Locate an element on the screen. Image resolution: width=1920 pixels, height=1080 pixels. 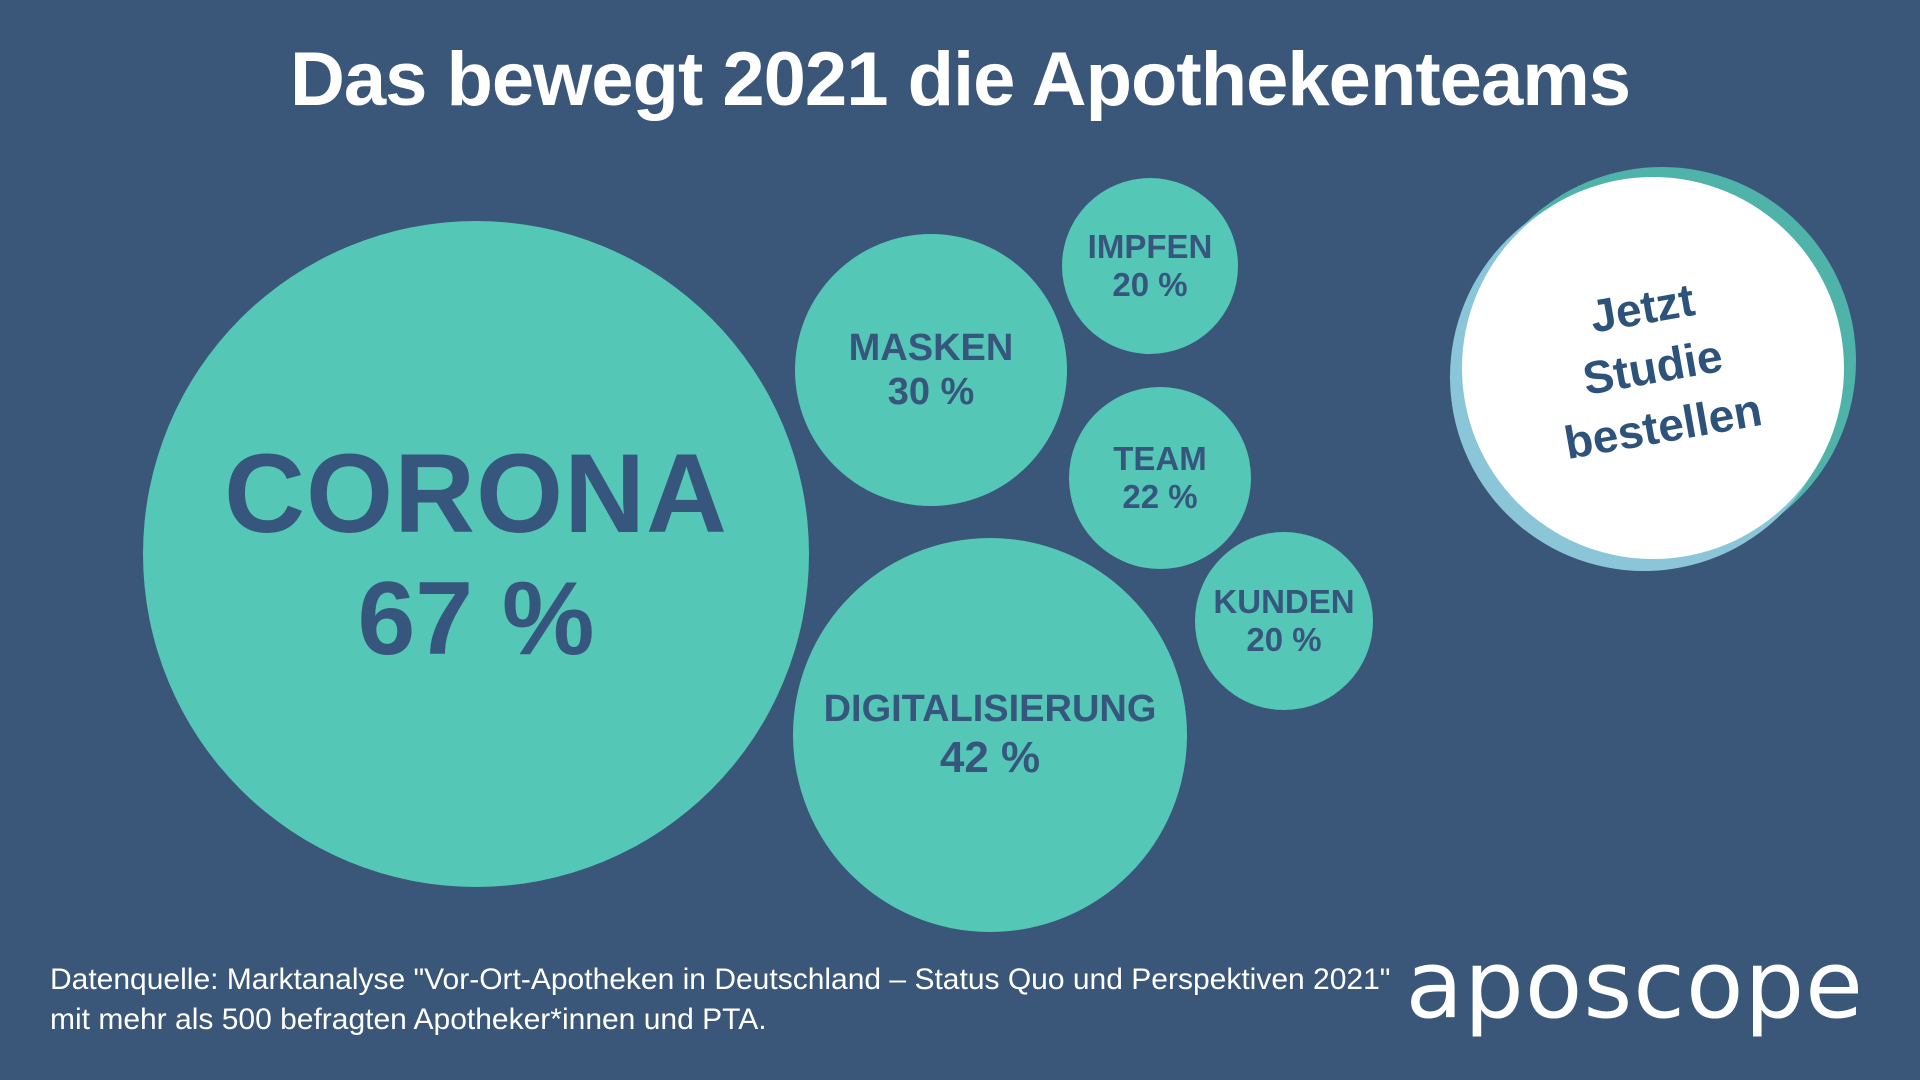
bubble-label: MASKEN is located at coordinates (931, 347).